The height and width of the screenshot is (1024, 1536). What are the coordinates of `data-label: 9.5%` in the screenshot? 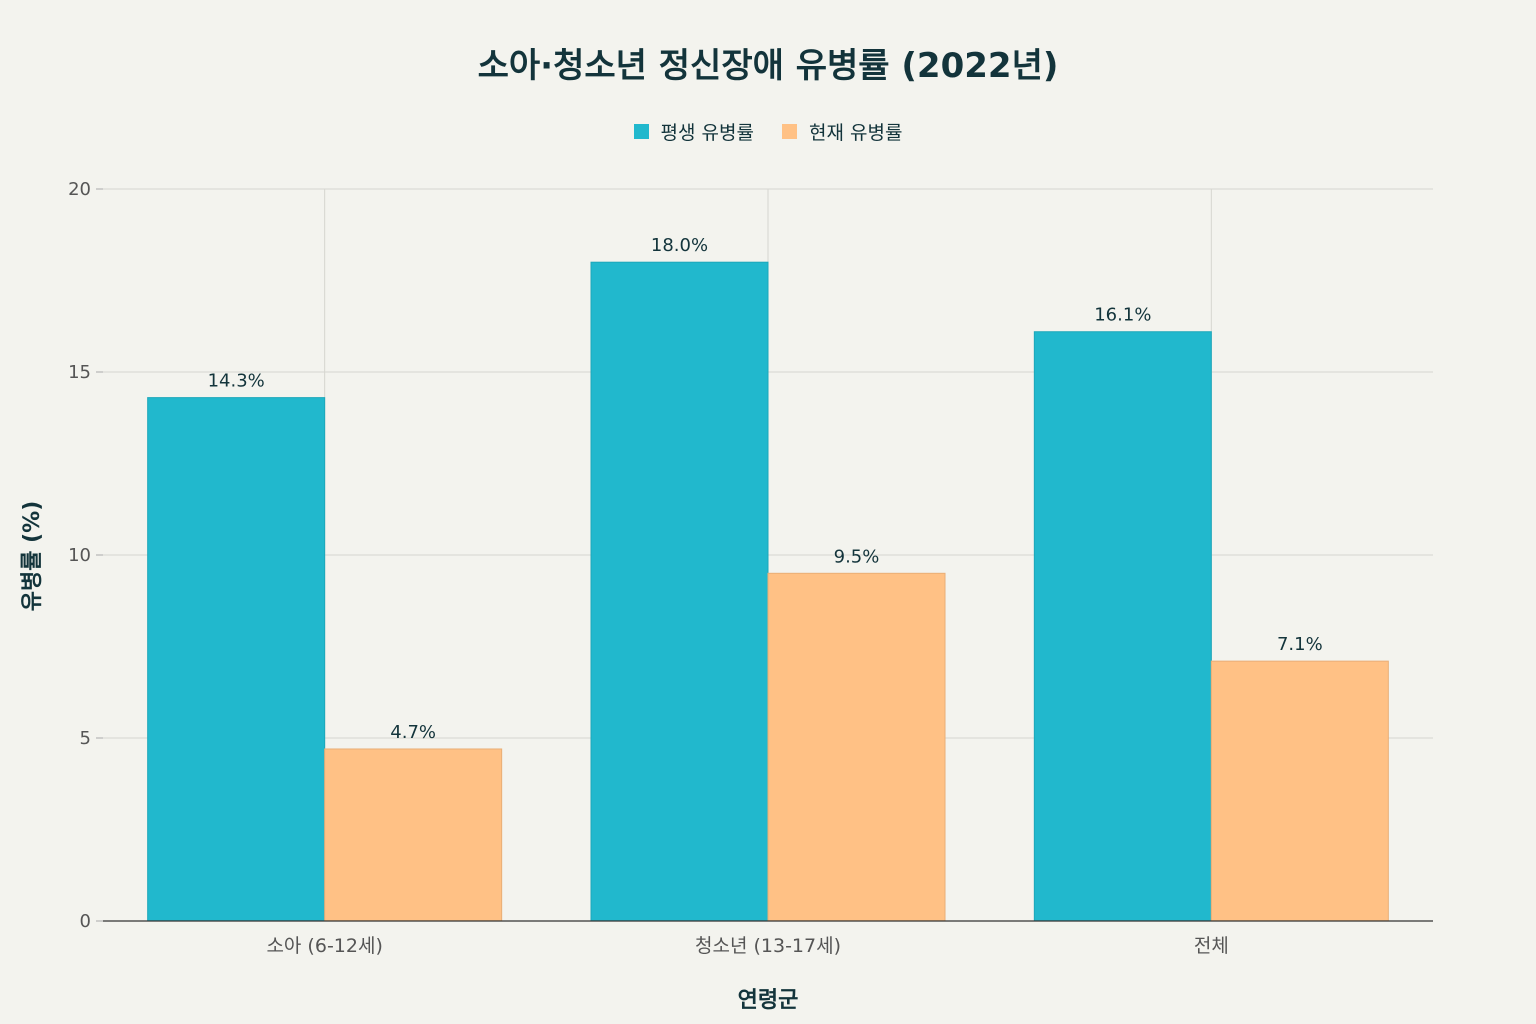 It's located at (857, 556).